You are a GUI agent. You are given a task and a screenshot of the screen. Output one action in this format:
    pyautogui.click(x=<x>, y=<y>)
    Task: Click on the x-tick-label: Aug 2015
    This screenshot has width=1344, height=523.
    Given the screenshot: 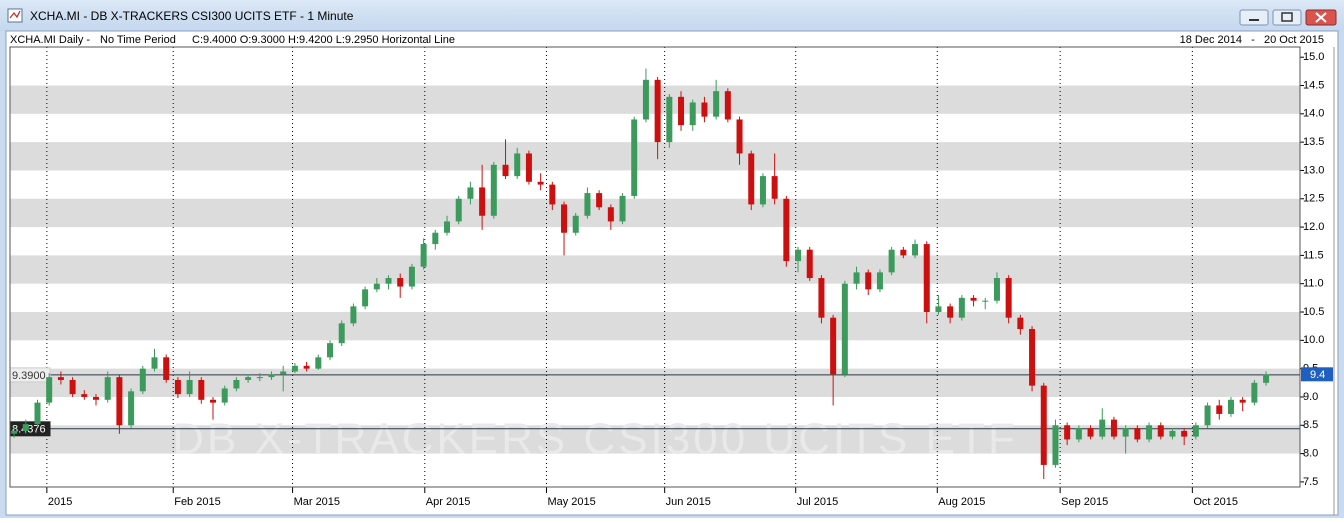 What is the action you would take?
    pyautogui.click(x=961, y=502)
    